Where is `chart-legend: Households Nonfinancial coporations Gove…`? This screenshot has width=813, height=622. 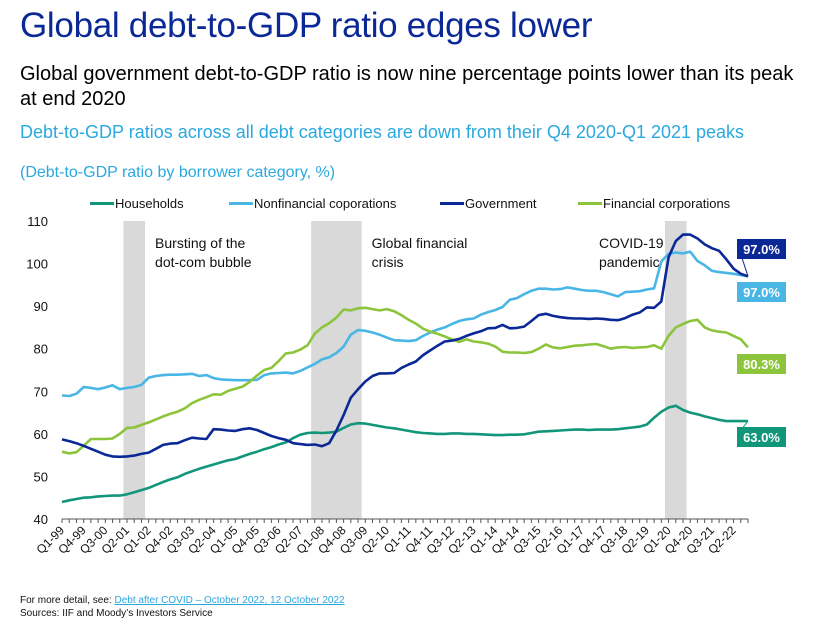 chart-legend: Households Nonfinancial coporations Gove… is located at coordinates (406, 205).